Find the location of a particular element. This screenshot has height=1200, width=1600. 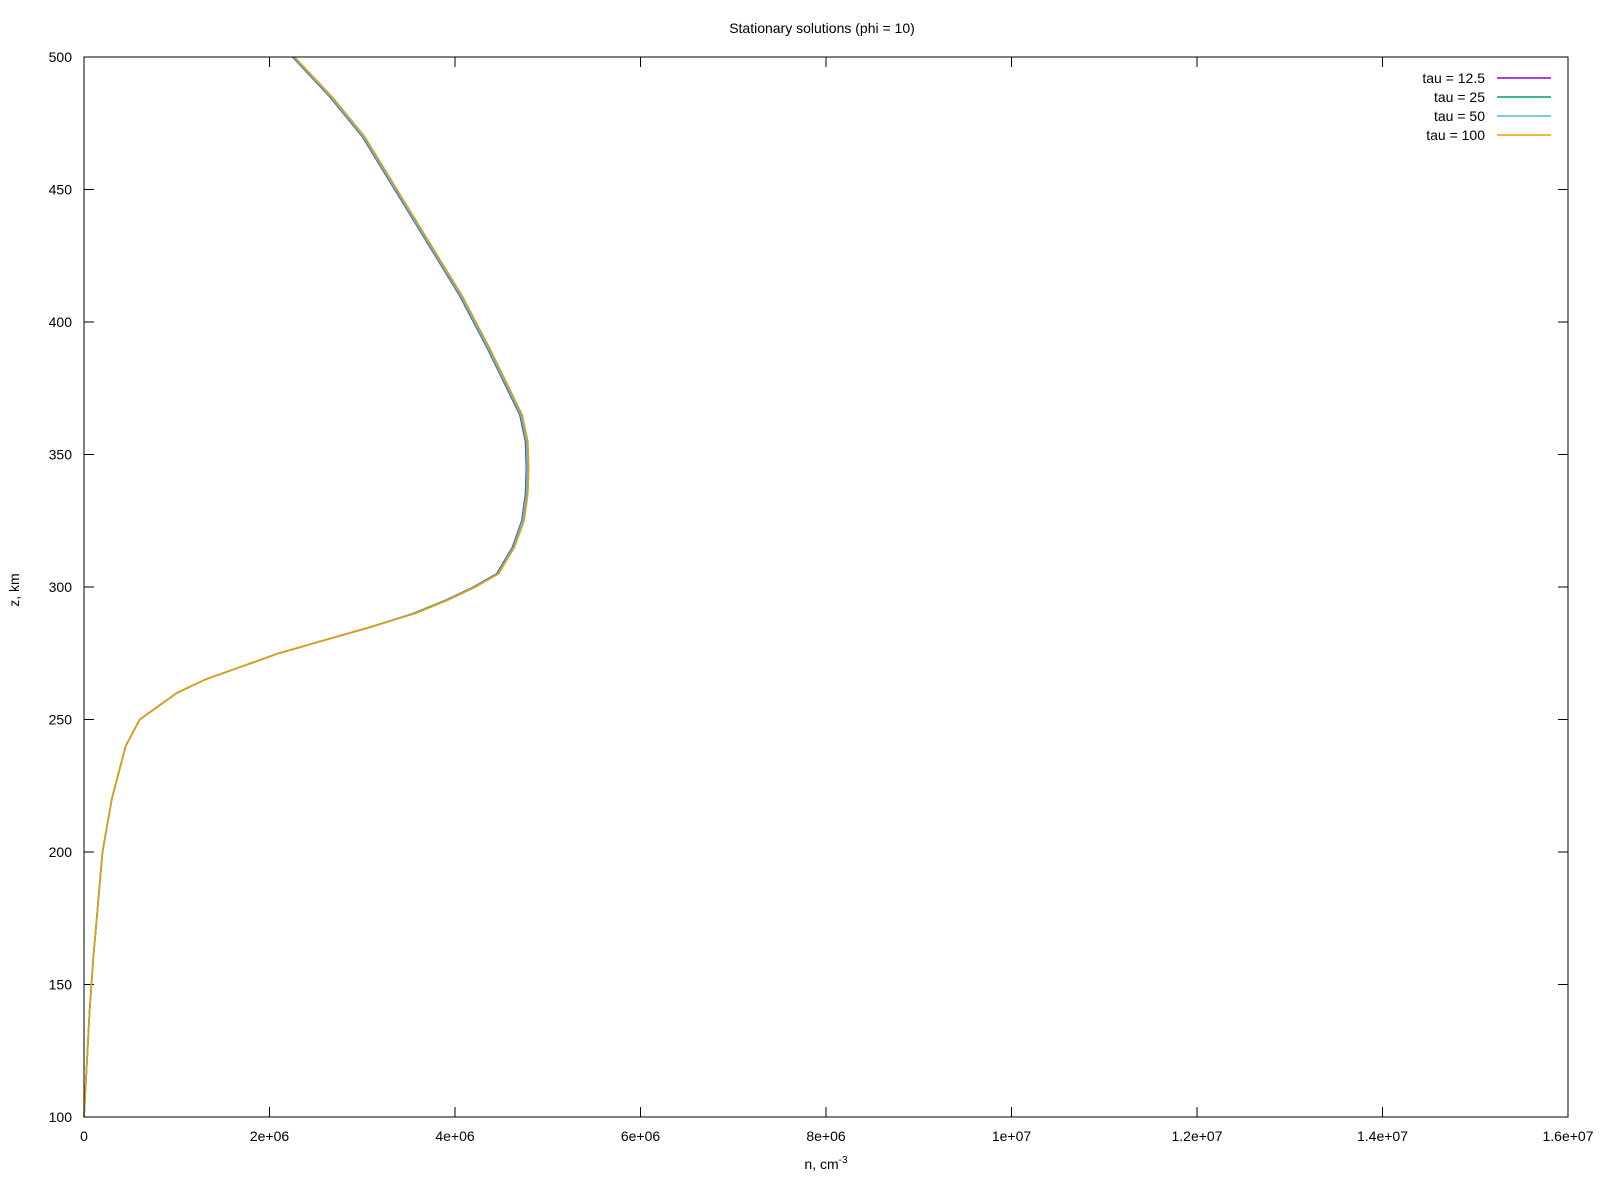

x-tick-label: 4e+06 is located at coordinates (455, 1136).